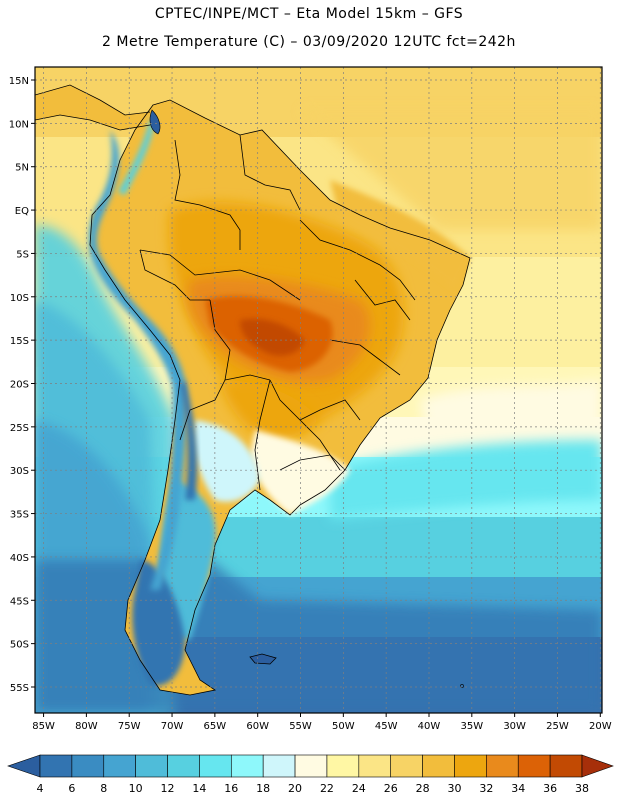 The height and width of the screenshot is (800, 618). Describe the element at coordinates (22, 168) in the screenshot. I see `lat-tick-label: 5N` at that location.